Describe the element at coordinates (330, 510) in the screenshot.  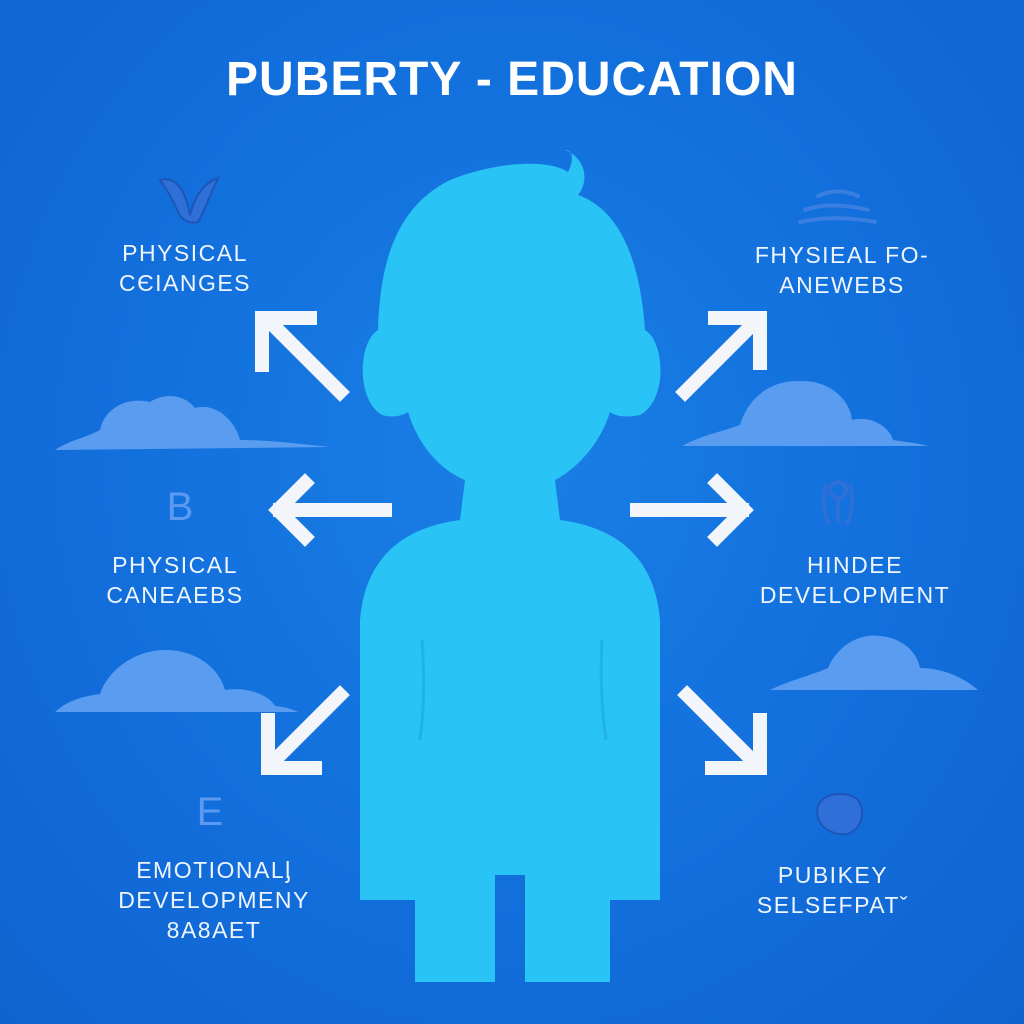
I see `arrow-left` at that location.